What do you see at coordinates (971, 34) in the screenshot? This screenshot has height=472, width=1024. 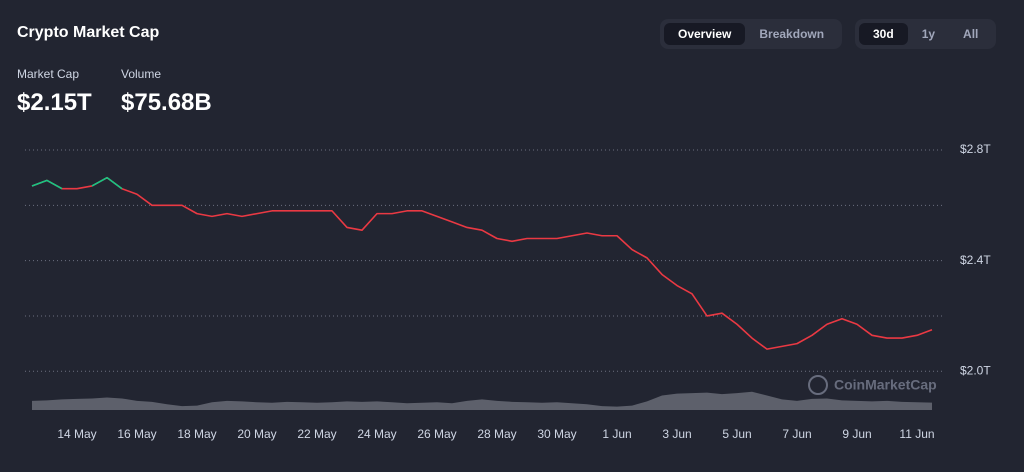 I see `range: All` at bounding box center [971, 34].